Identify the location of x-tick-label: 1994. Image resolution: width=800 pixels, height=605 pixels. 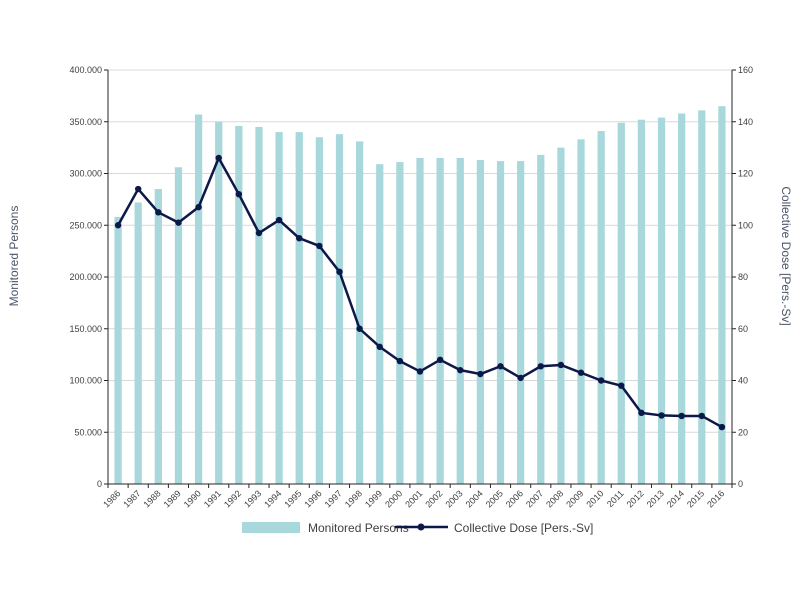
(272, 498).